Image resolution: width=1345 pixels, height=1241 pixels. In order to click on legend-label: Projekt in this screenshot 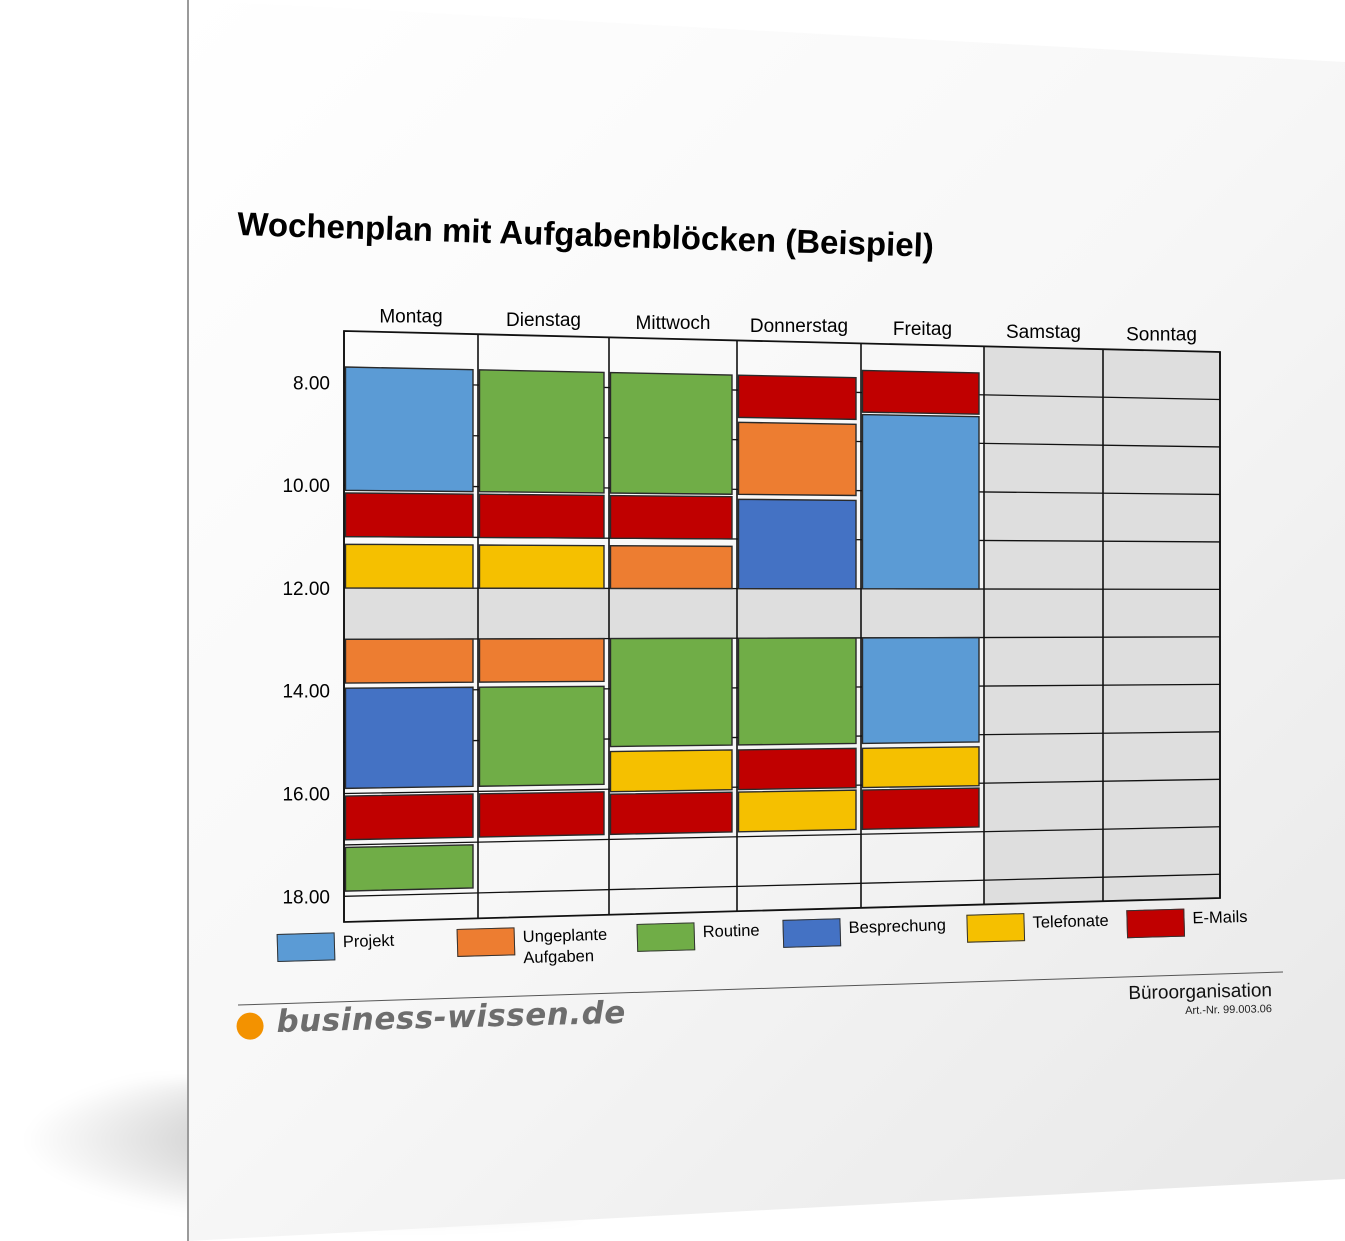, I will do `click(368, 941)`.